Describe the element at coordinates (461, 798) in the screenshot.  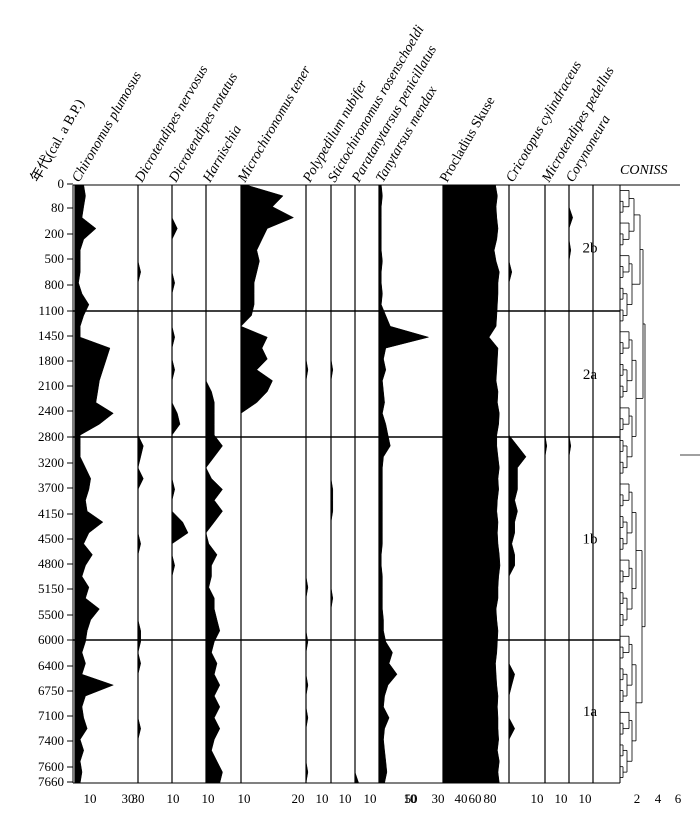
I see `x-tick-label: 40` at that location.